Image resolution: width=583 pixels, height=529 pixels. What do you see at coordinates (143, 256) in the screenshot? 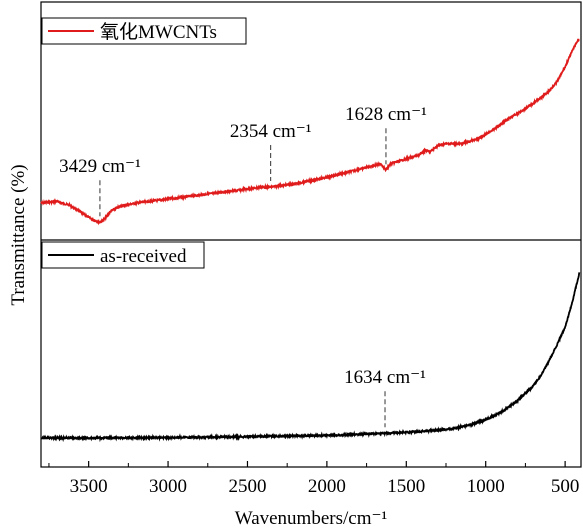
I see `legend-bottom-label: as-received` at bounding box center [143, 256].